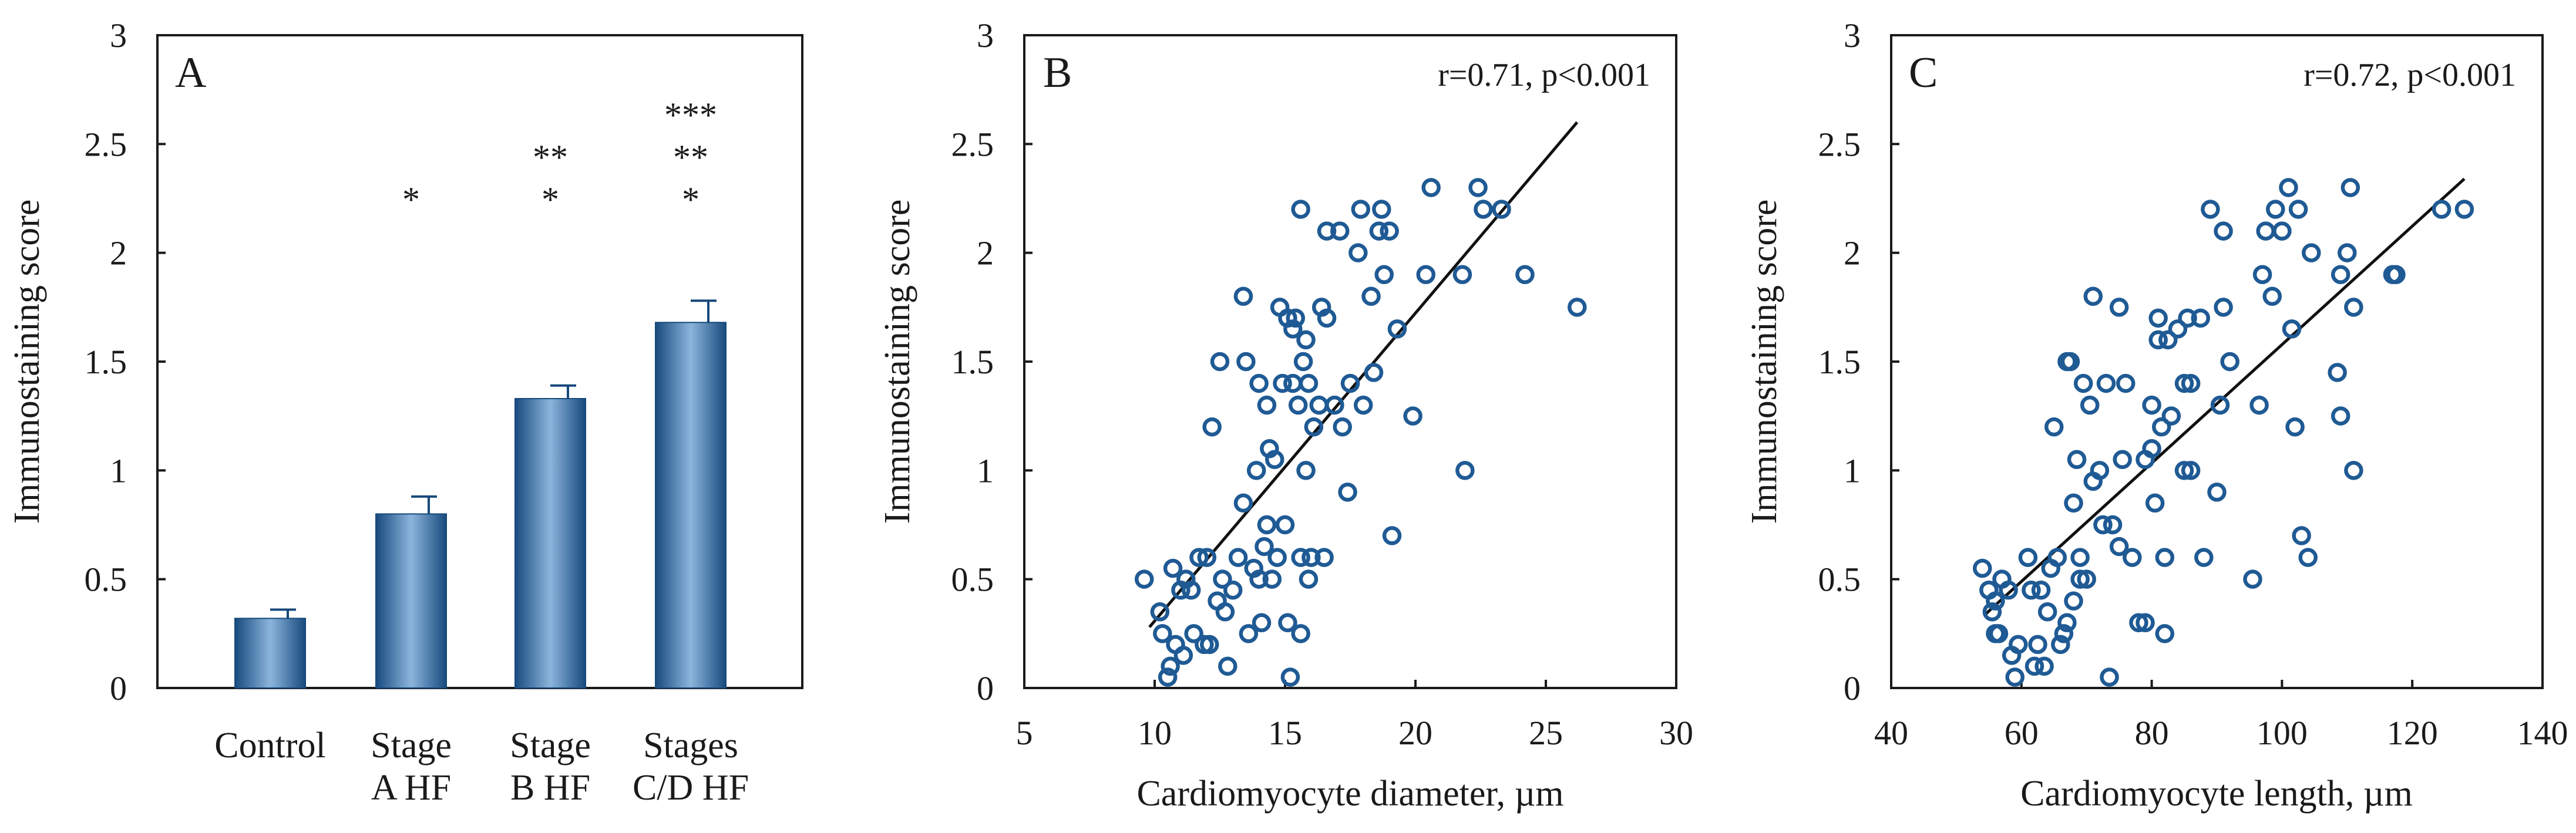  Describe the element at coordinates (1764, 362) in the screenshot. I see `panel-c-y-axis-title: Immunostaining score` at that location.